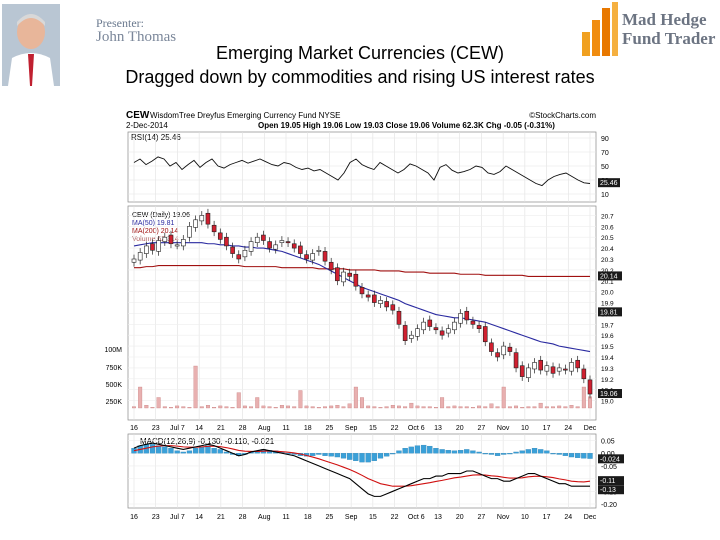  I want to click on price-tick: 19.7, so click(607, 325).